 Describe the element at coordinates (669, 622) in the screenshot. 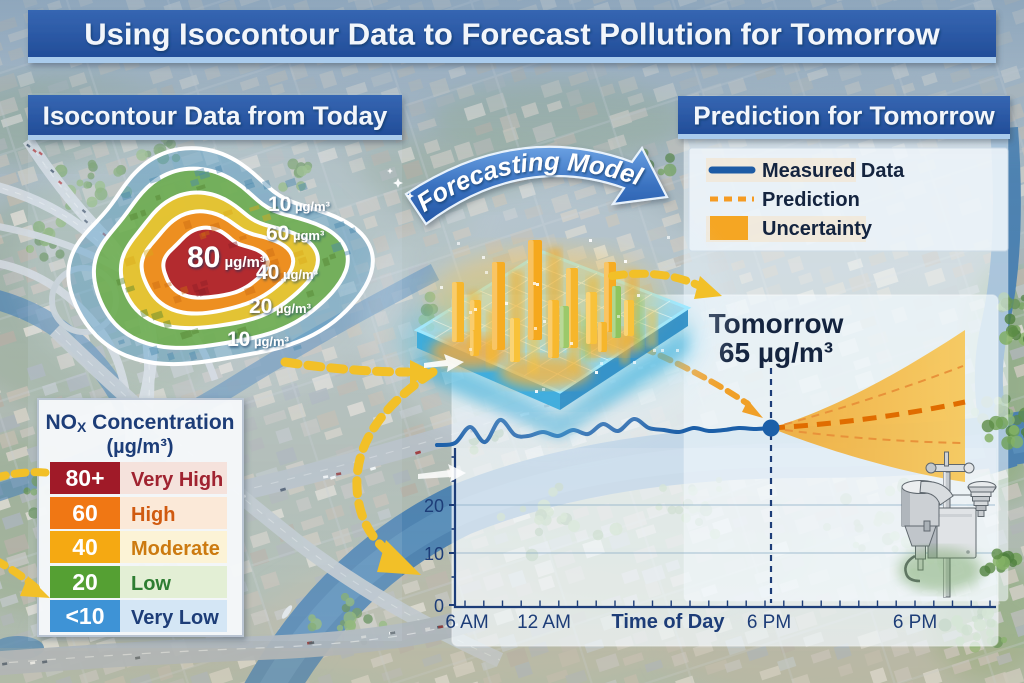

I see `svg-text: Time of Day` at that location.